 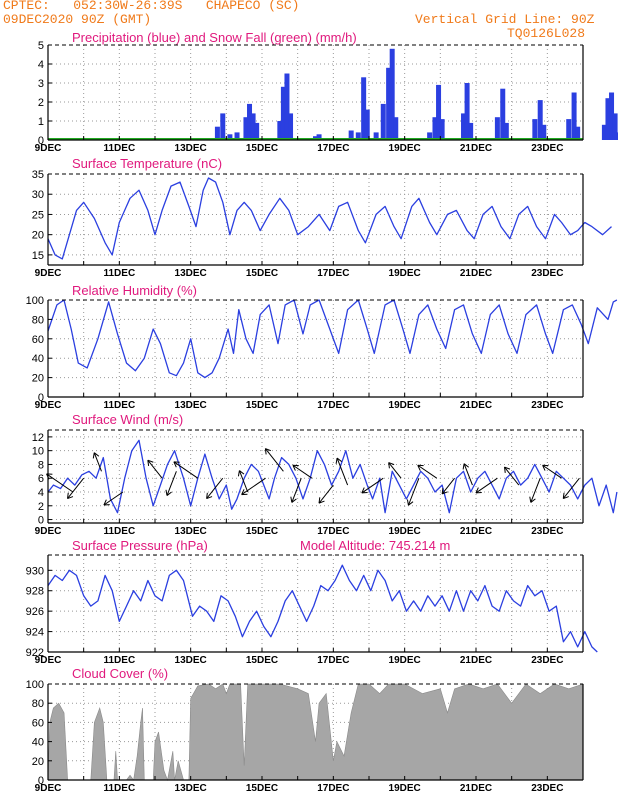 What do you see at coordinates (38, 452) in the screenshot?
I see `y-tick-label: 10` at bounding box center [38, 452].